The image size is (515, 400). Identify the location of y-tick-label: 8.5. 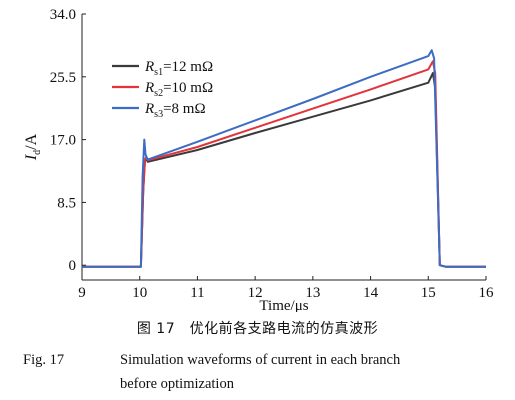
(66, 203).